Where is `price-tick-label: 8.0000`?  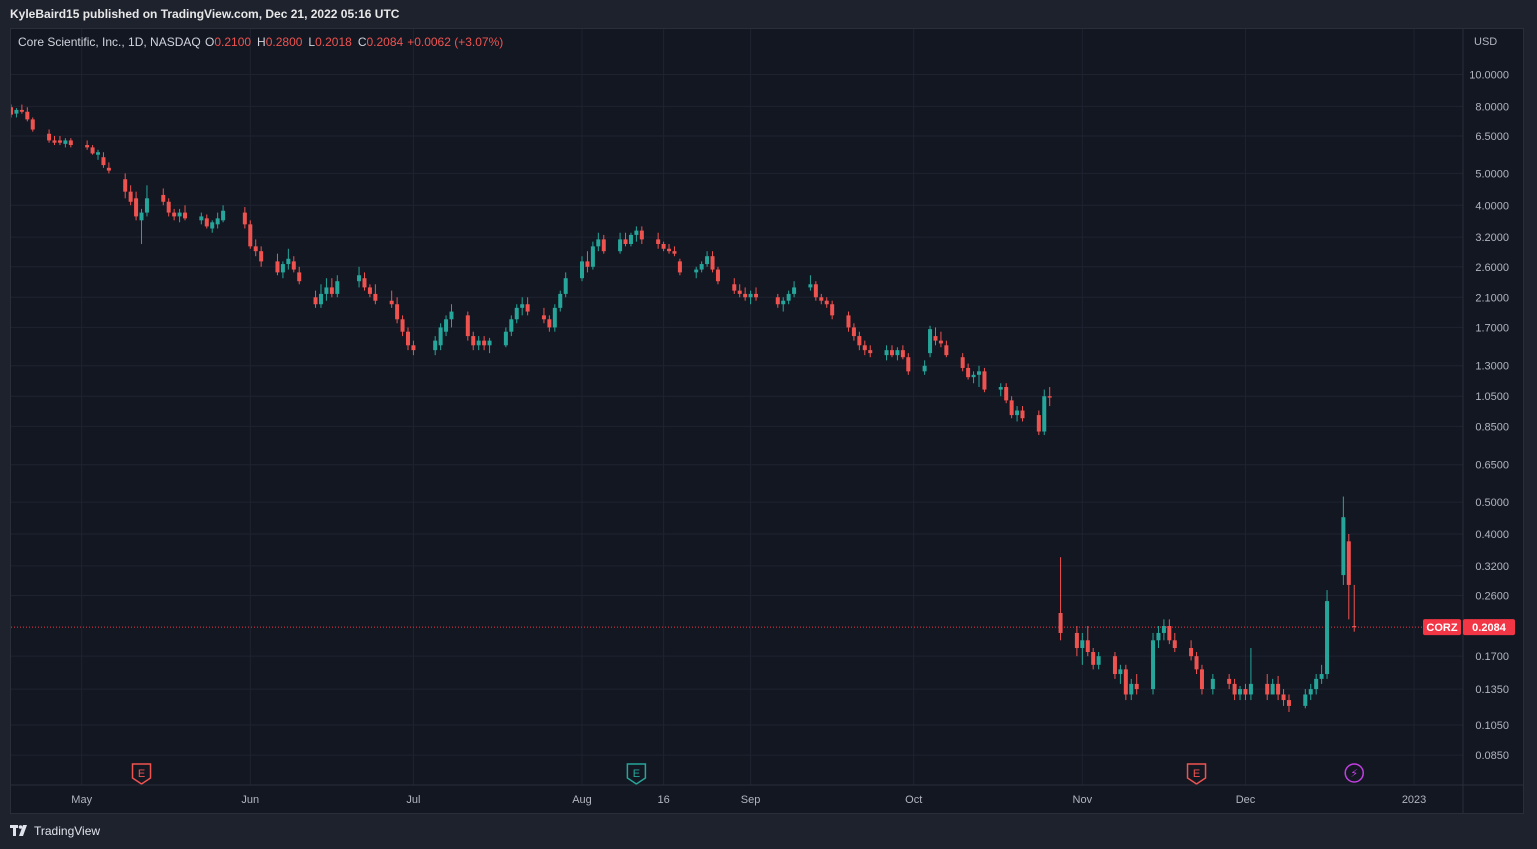 price-tick-label: 8.0000 is located at coordinates (1492, 107).